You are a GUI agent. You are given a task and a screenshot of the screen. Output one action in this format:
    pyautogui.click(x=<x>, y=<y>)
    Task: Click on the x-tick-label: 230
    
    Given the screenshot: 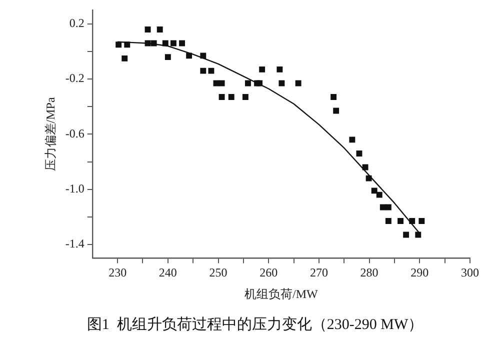 What is the action you would take?
    pyautogui.click(x=117, y=273)
    